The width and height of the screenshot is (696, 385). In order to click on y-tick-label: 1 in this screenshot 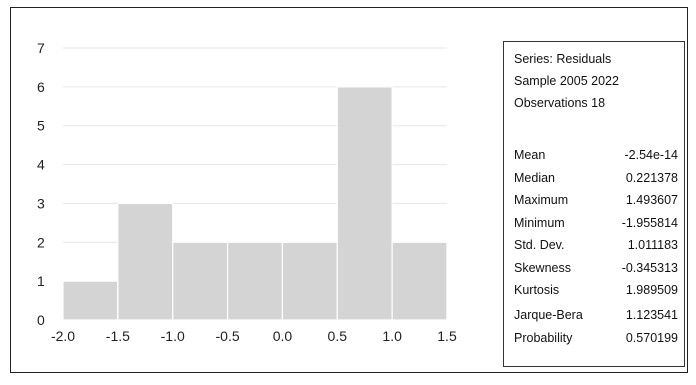, I will do `click(41, 281)`.